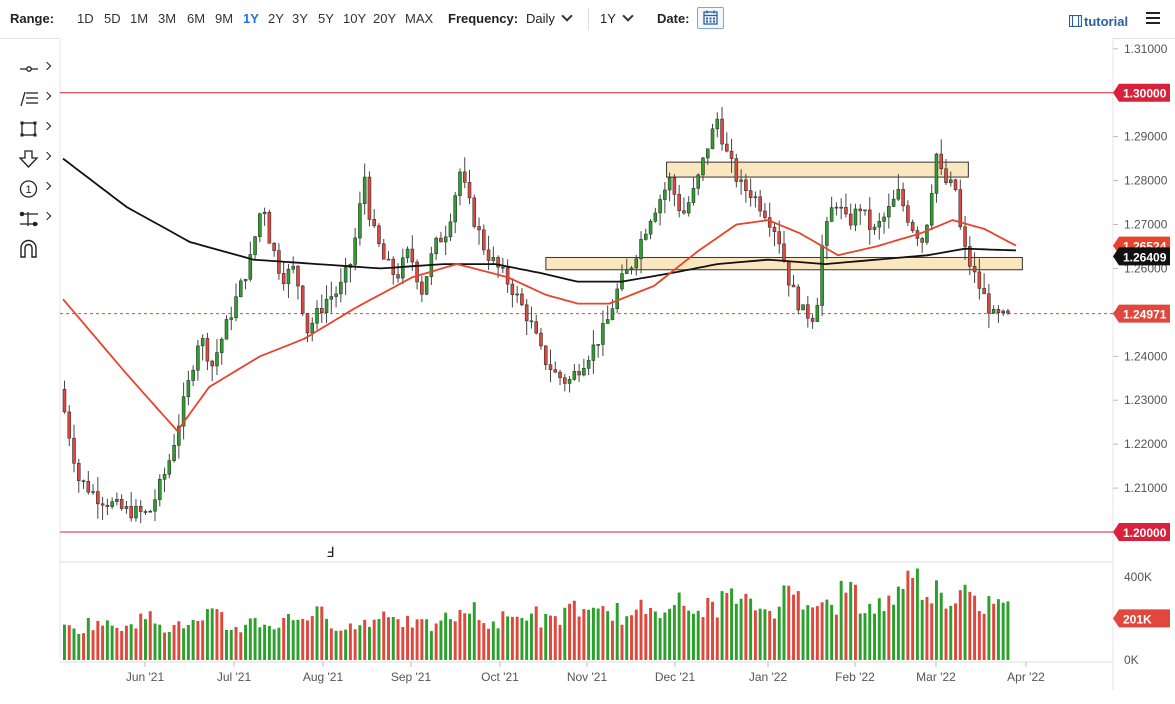 The height and width of the screenshot is (704, 1175). I want to click on event-marker-icon: Ⅎ, so click(330, 553).